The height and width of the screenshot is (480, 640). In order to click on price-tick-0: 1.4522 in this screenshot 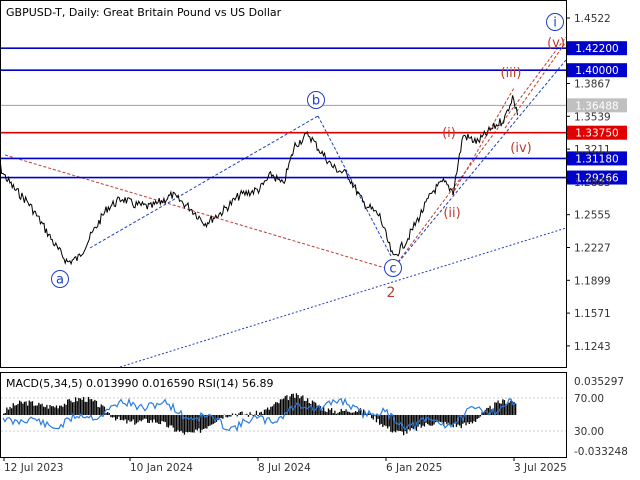, I will do `click(592, 19)`.